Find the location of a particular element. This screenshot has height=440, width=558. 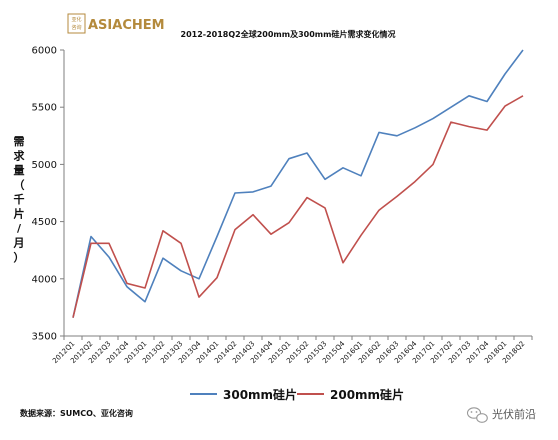

legend-label-200mm: 200mm硅片 is located at coordinates (367, 394).